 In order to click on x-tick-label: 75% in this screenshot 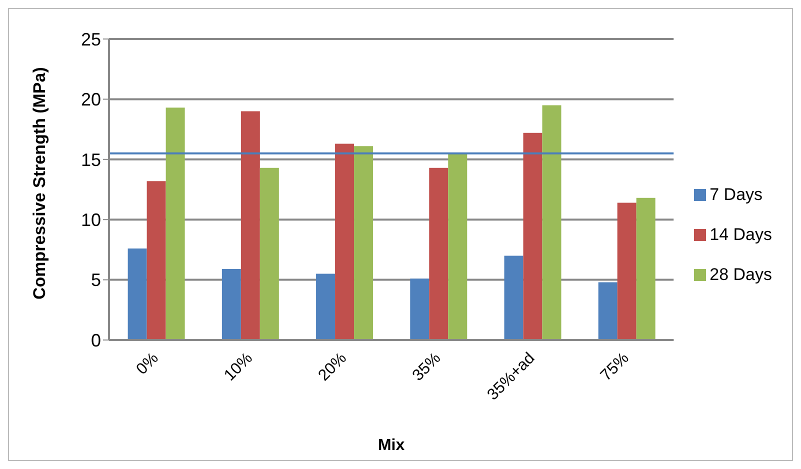, I will do `click(615, 367)`.